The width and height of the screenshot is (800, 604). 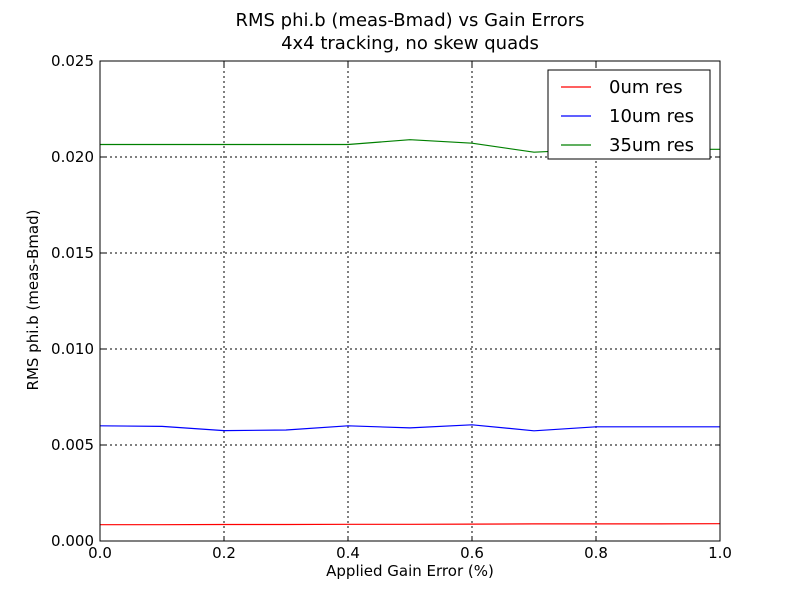 What do you see at coordinates (410, 20) in the screenshot?
I see `chart-title: RMS phi.b (meas-Bmad) vs Gain Errors` at bounding box center [410, 20].